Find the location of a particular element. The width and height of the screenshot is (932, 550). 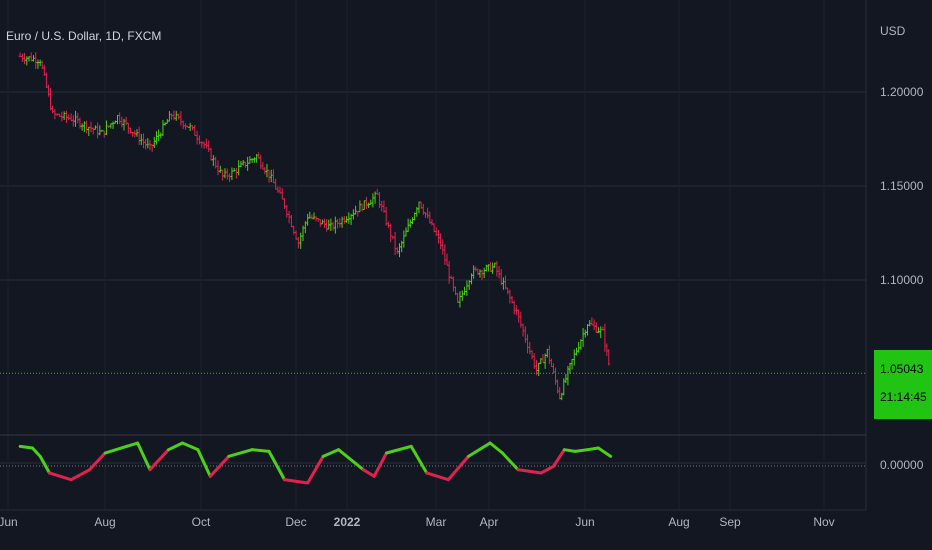

time-tick-label: Apr is located at coordinates (489, 522).